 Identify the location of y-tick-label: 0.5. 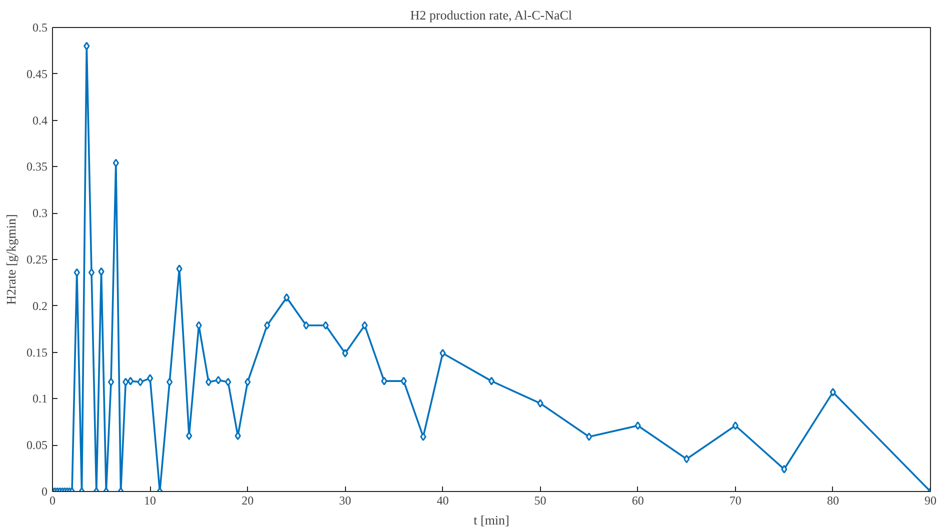
(40, 27).